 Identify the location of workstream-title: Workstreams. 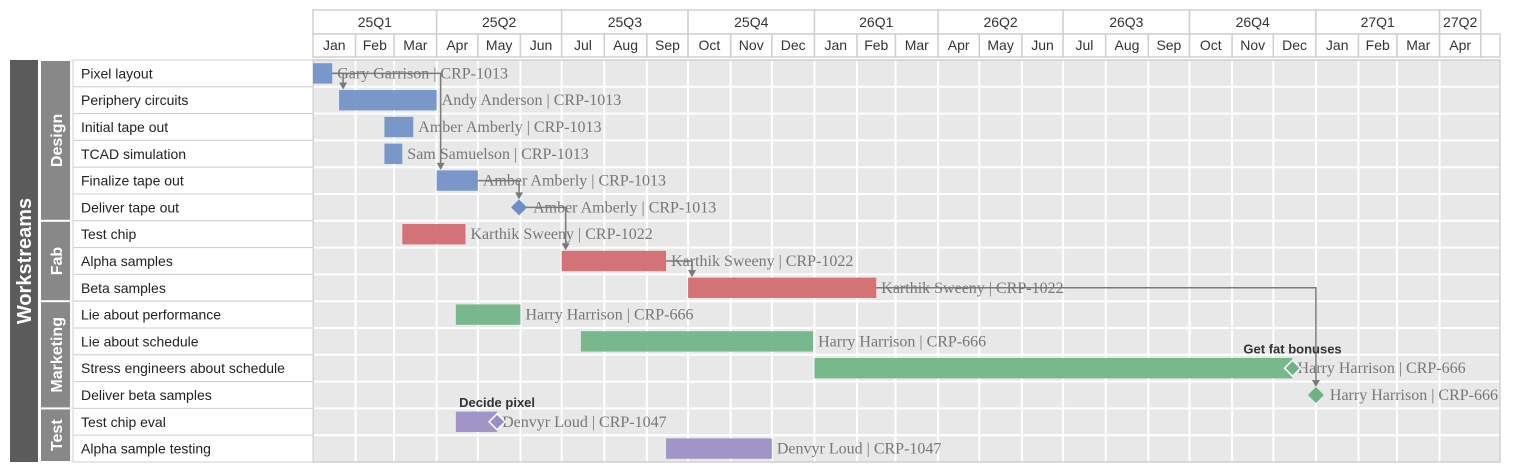
(25, 261).